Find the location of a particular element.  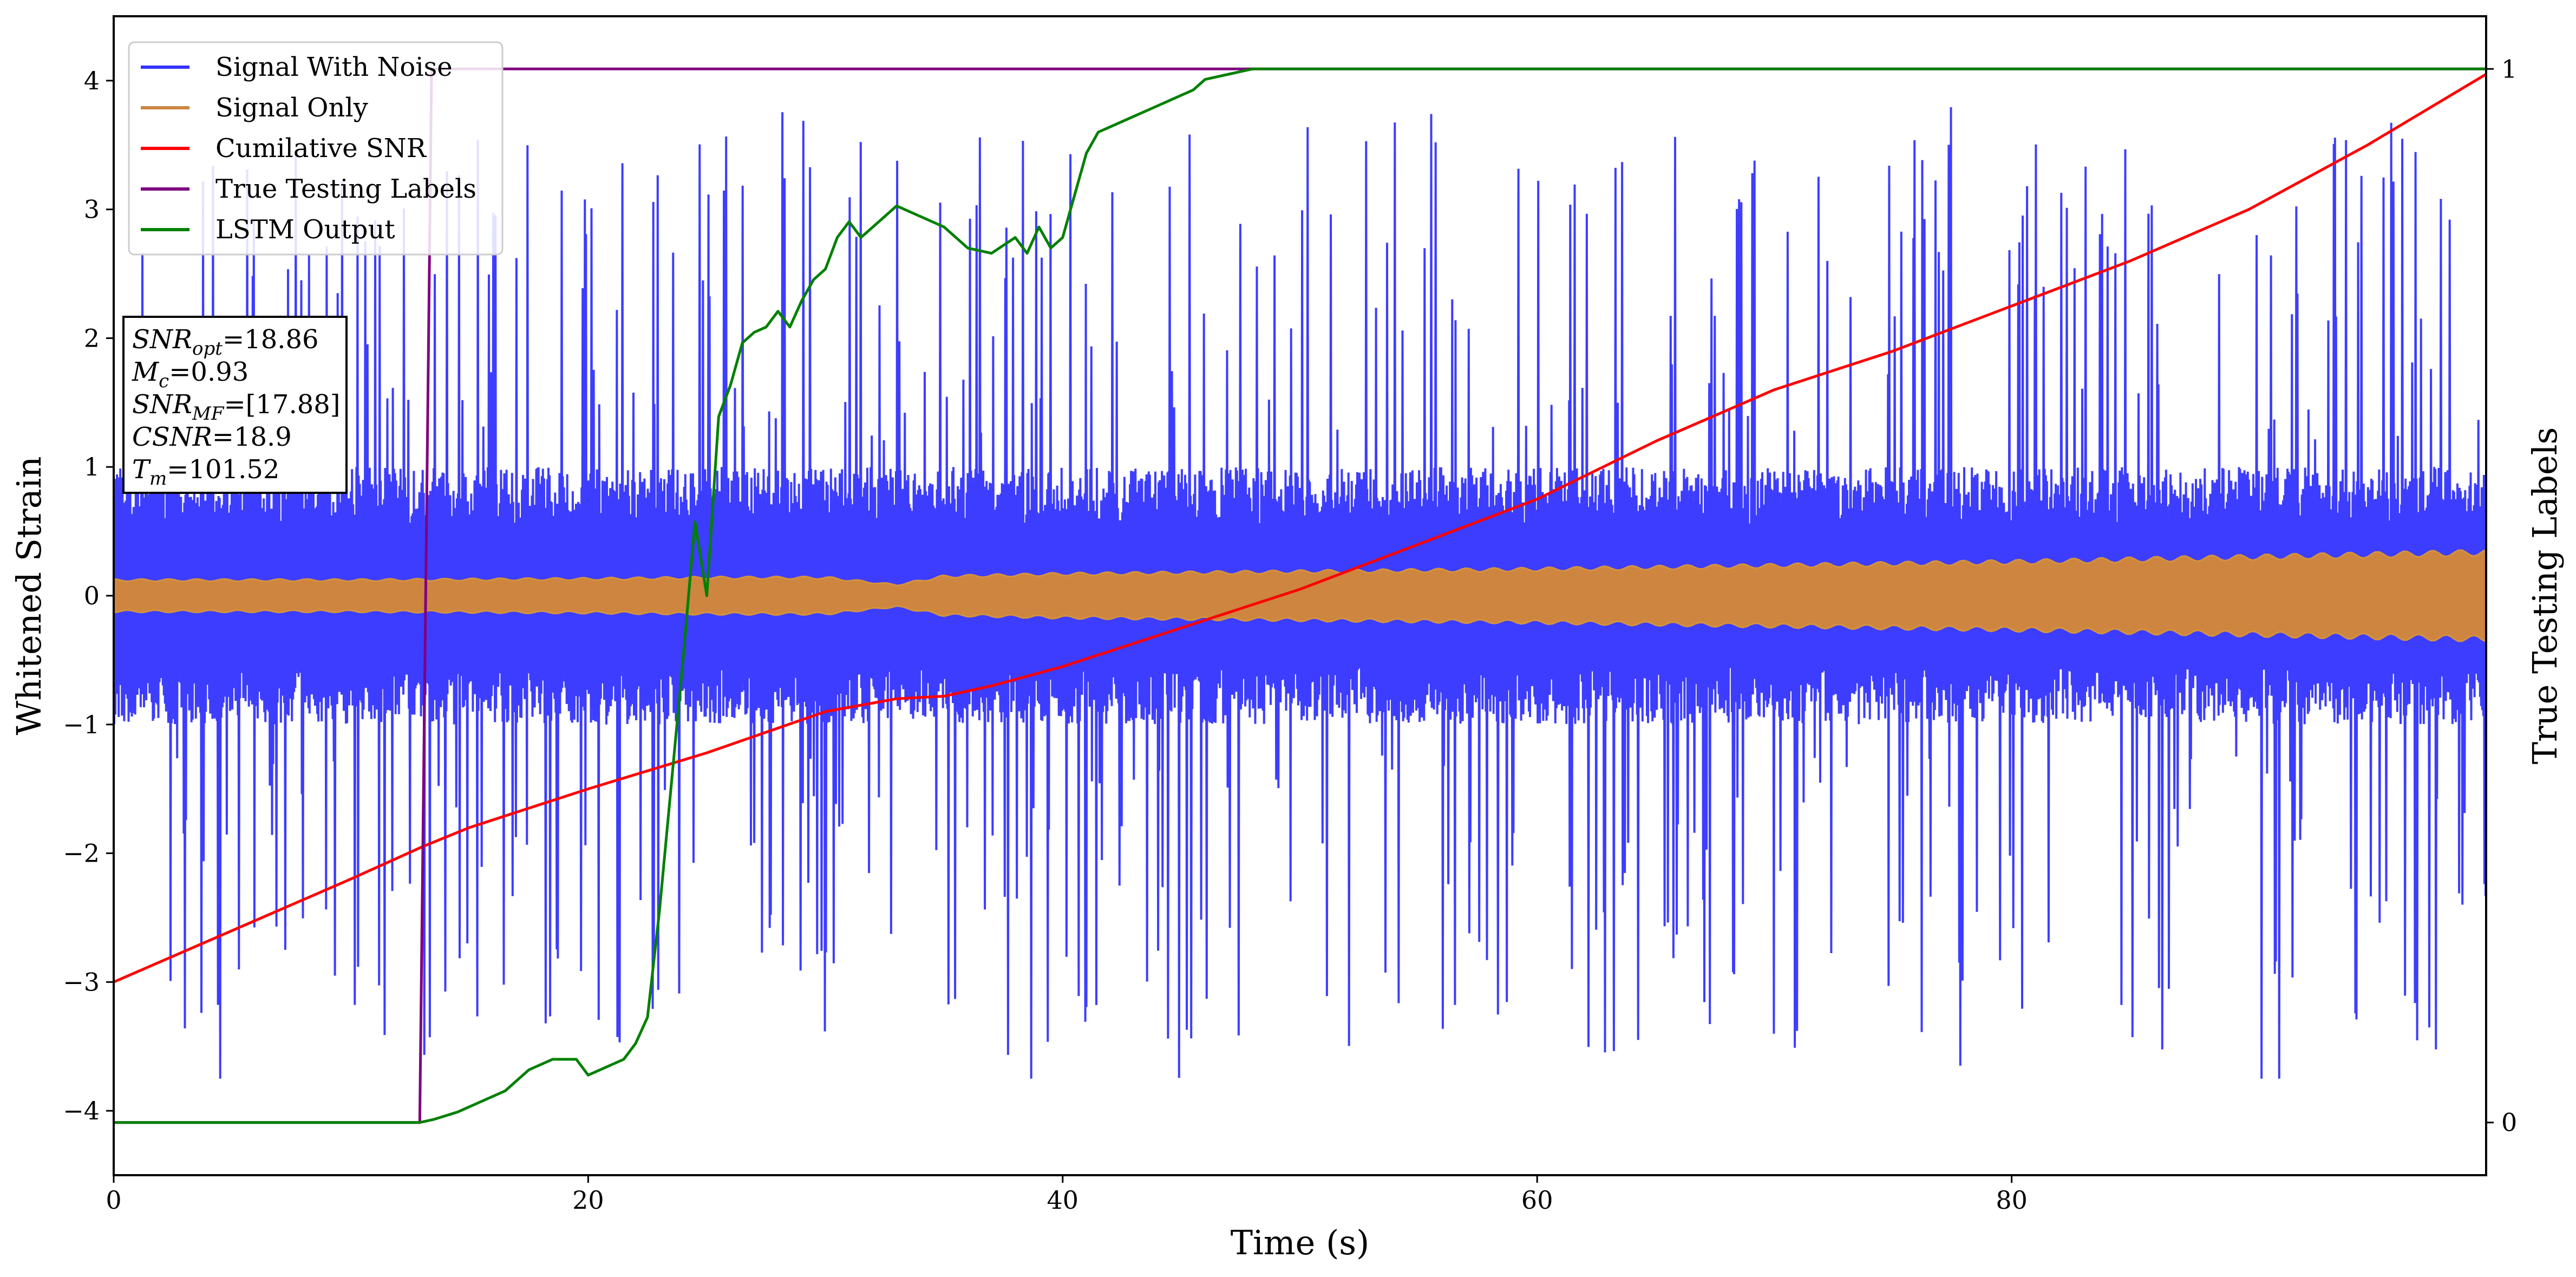

y2-tick-label: 0 is located at coordinates (2509, 1122).